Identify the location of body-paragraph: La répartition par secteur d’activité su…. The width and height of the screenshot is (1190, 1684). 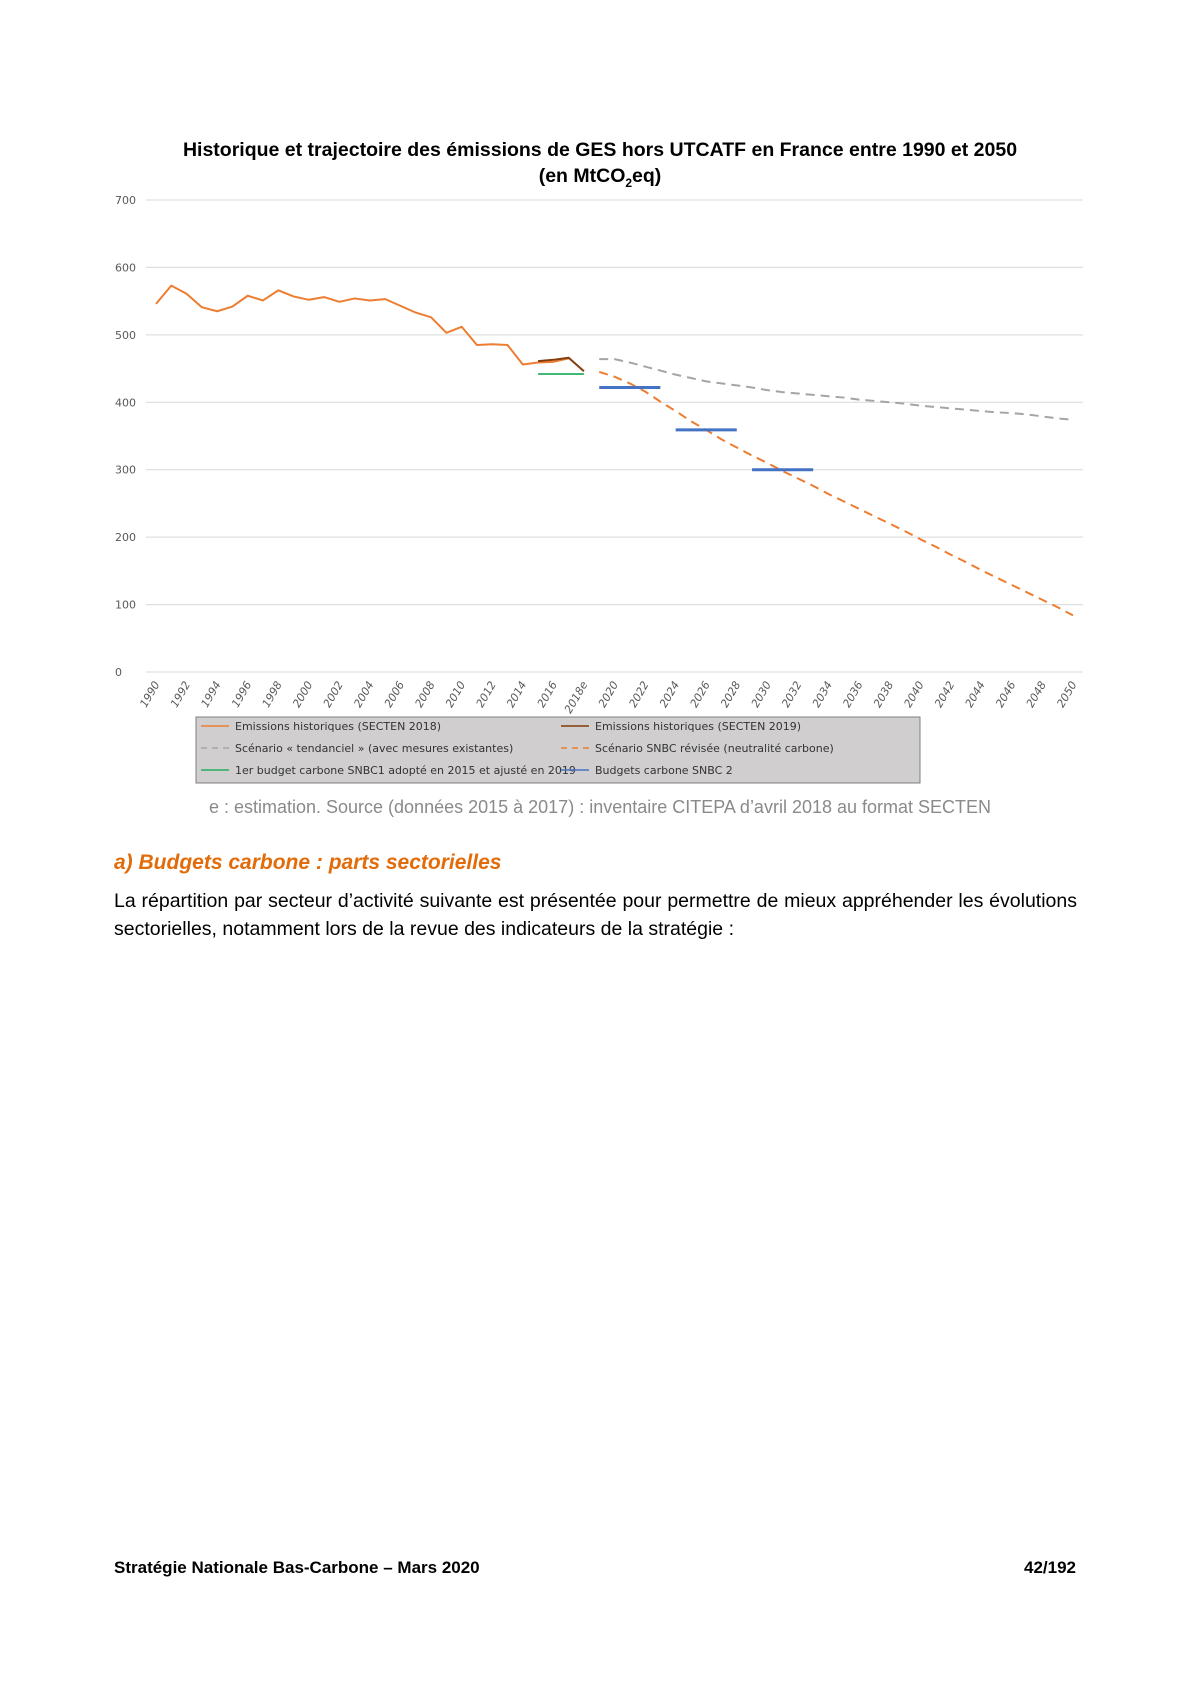
(595, 915).